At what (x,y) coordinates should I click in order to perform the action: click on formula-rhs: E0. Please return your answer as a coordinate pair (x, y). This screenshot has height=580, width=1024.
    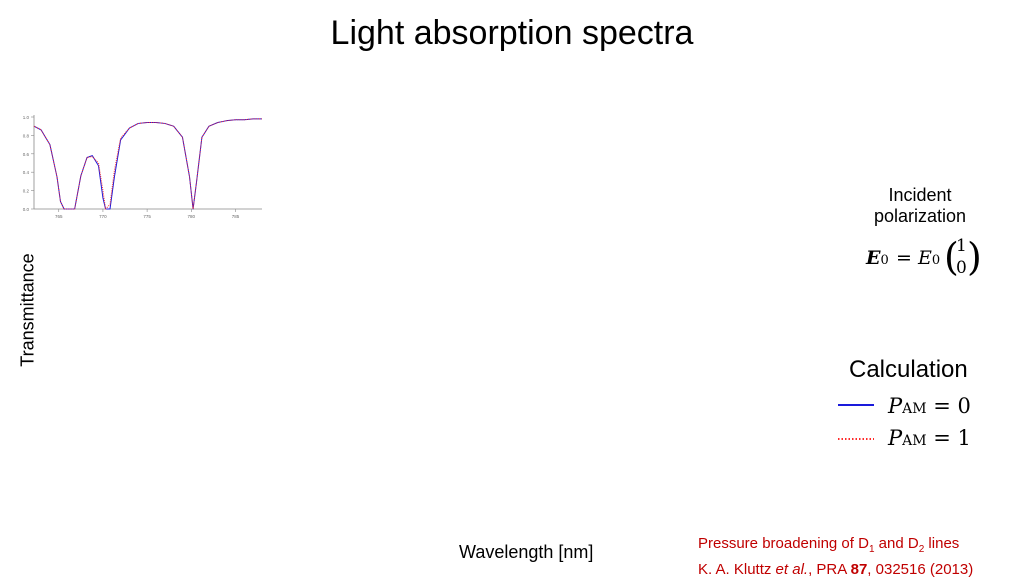
    Looking at the image, I should click on (929, 258).